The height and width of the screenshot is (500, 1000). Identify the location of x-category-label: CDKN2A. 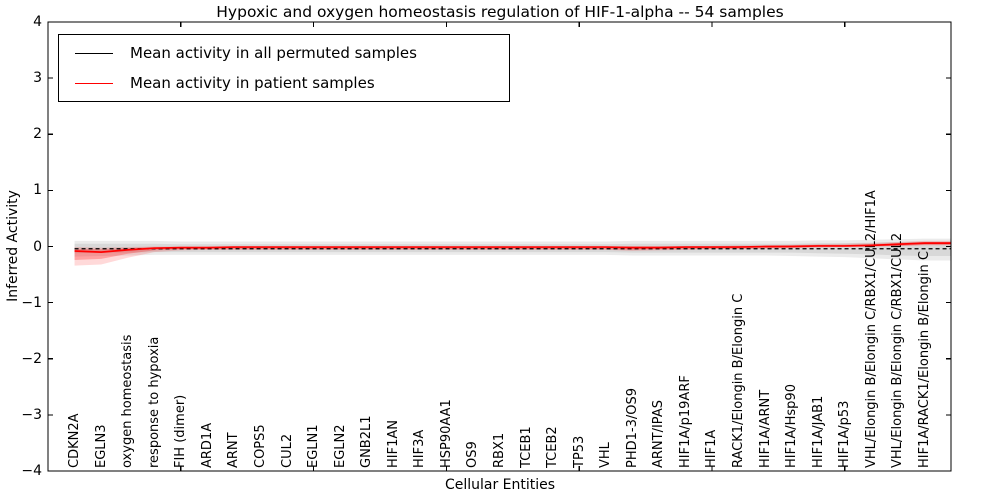
(75, 440).